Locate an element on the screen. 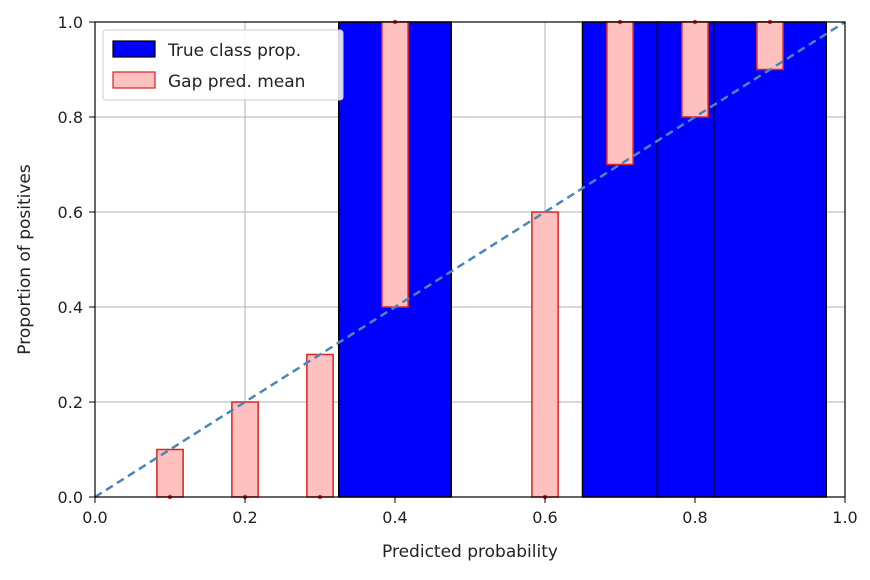 The image size is (870, 580). legend-box is located at coordinates (223, 65).